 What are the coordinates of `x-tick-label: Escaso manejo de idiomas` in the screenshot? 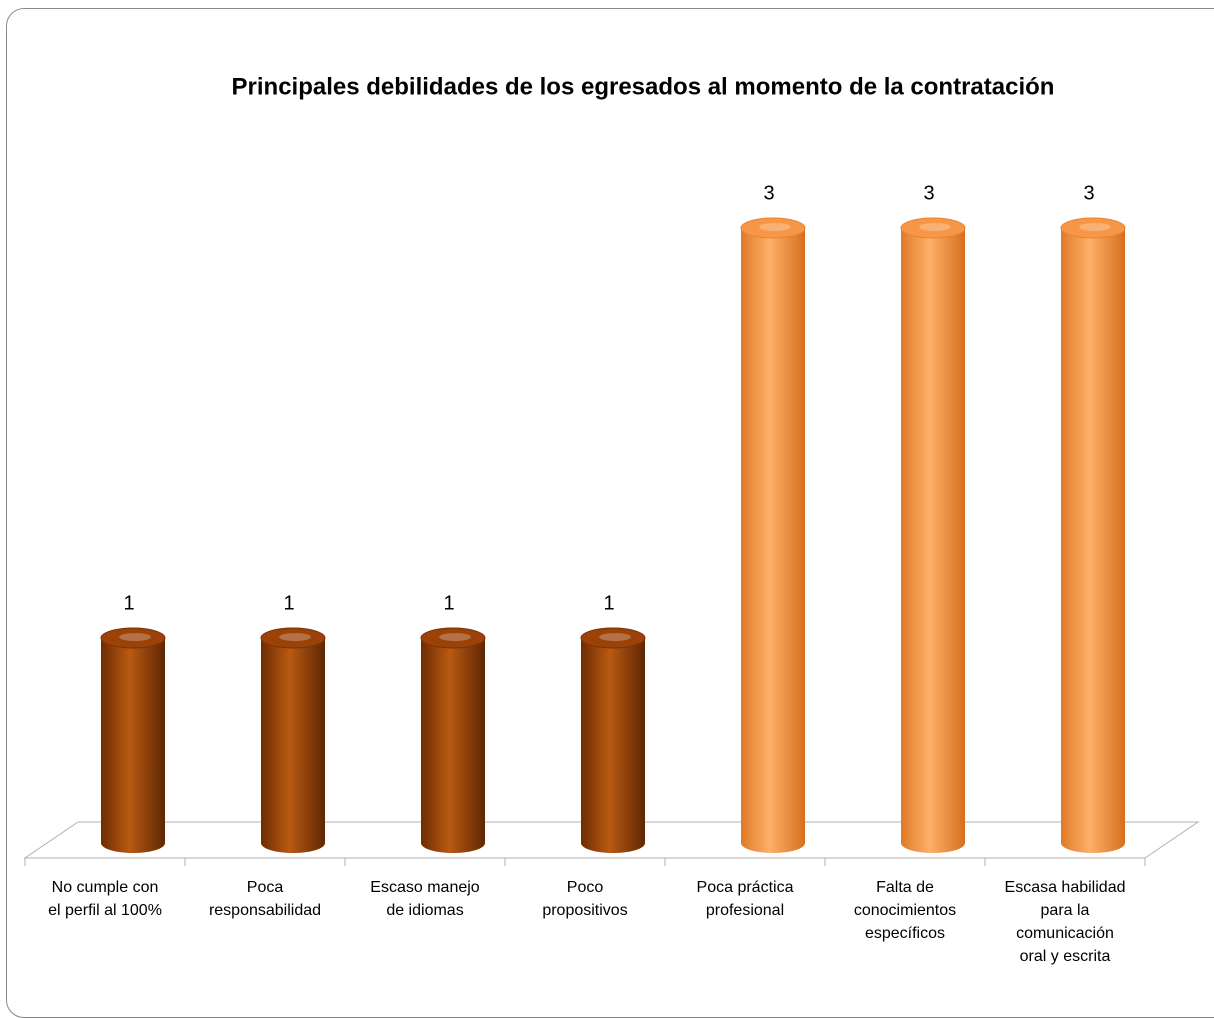 It's located at (425, 899).